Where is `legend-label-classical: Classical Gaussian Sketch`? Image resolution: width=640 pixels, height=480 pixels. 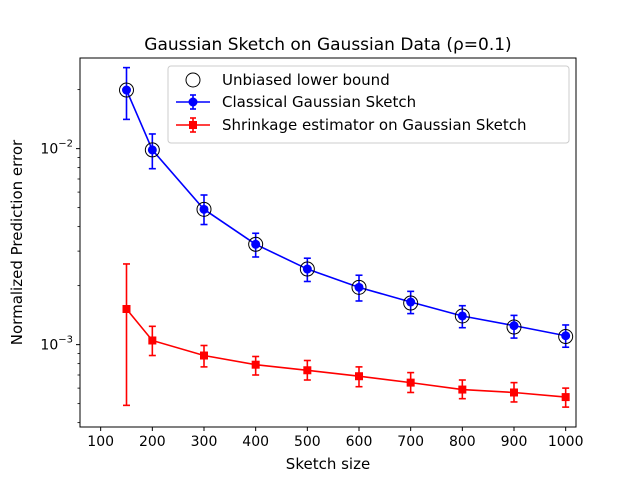
legend-label-classical: Classical Gaussian Sketch is located at coordinates (319, 102).